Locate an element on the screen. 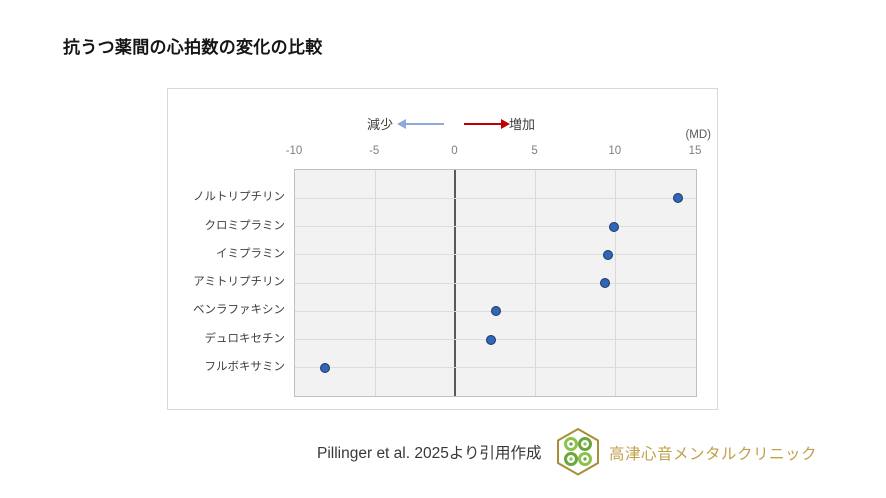 Image resolution: width=886 pixels, height=498 pixels. increase-arrow-icon is located at coordinates (505, 124).